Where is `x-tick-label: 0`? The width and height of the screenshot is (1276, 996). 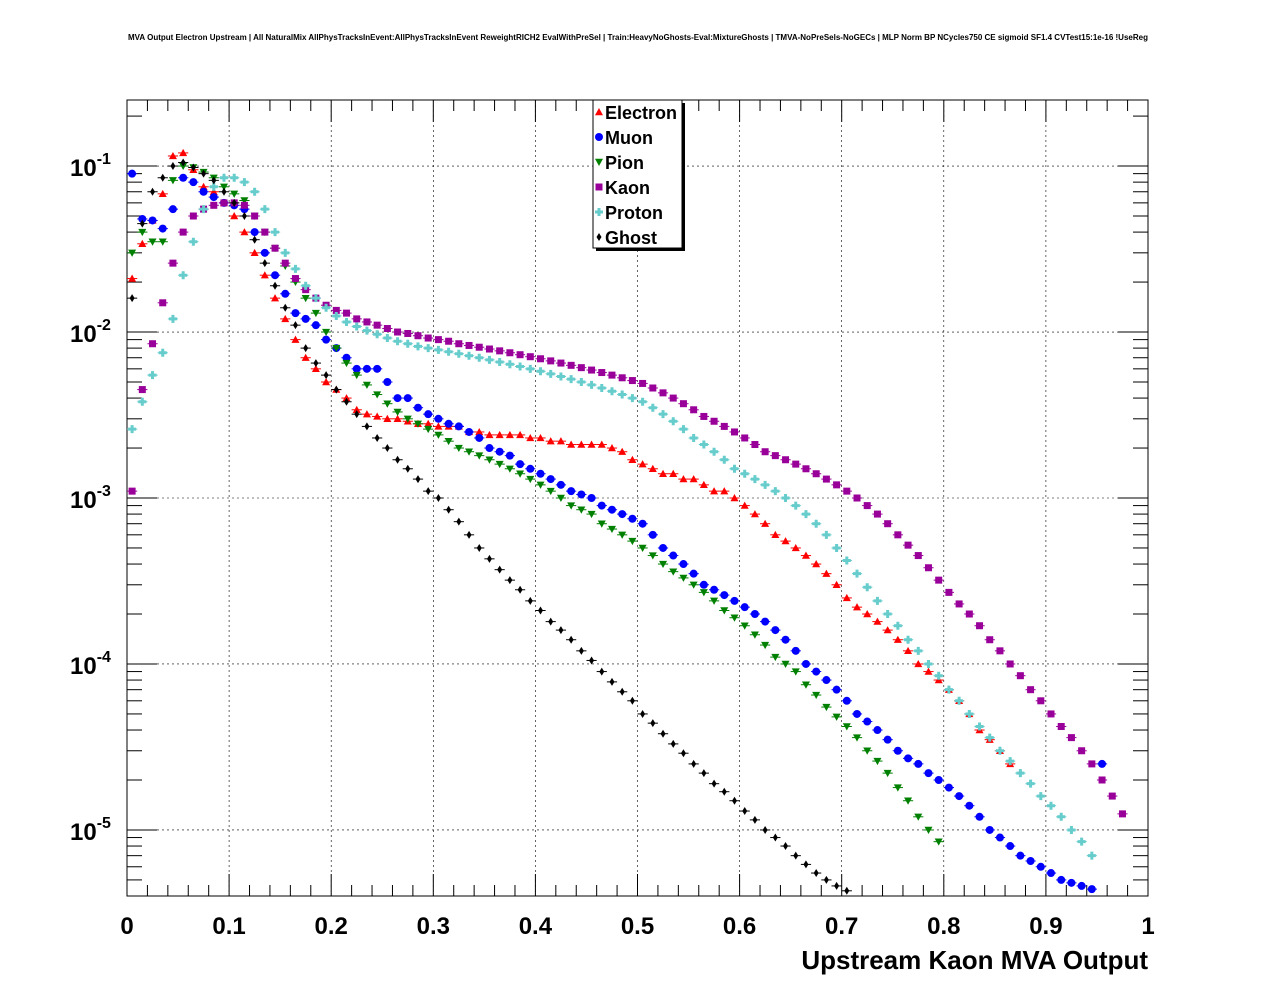
x-tick-label: 0 is located at coordinates (126, 926).